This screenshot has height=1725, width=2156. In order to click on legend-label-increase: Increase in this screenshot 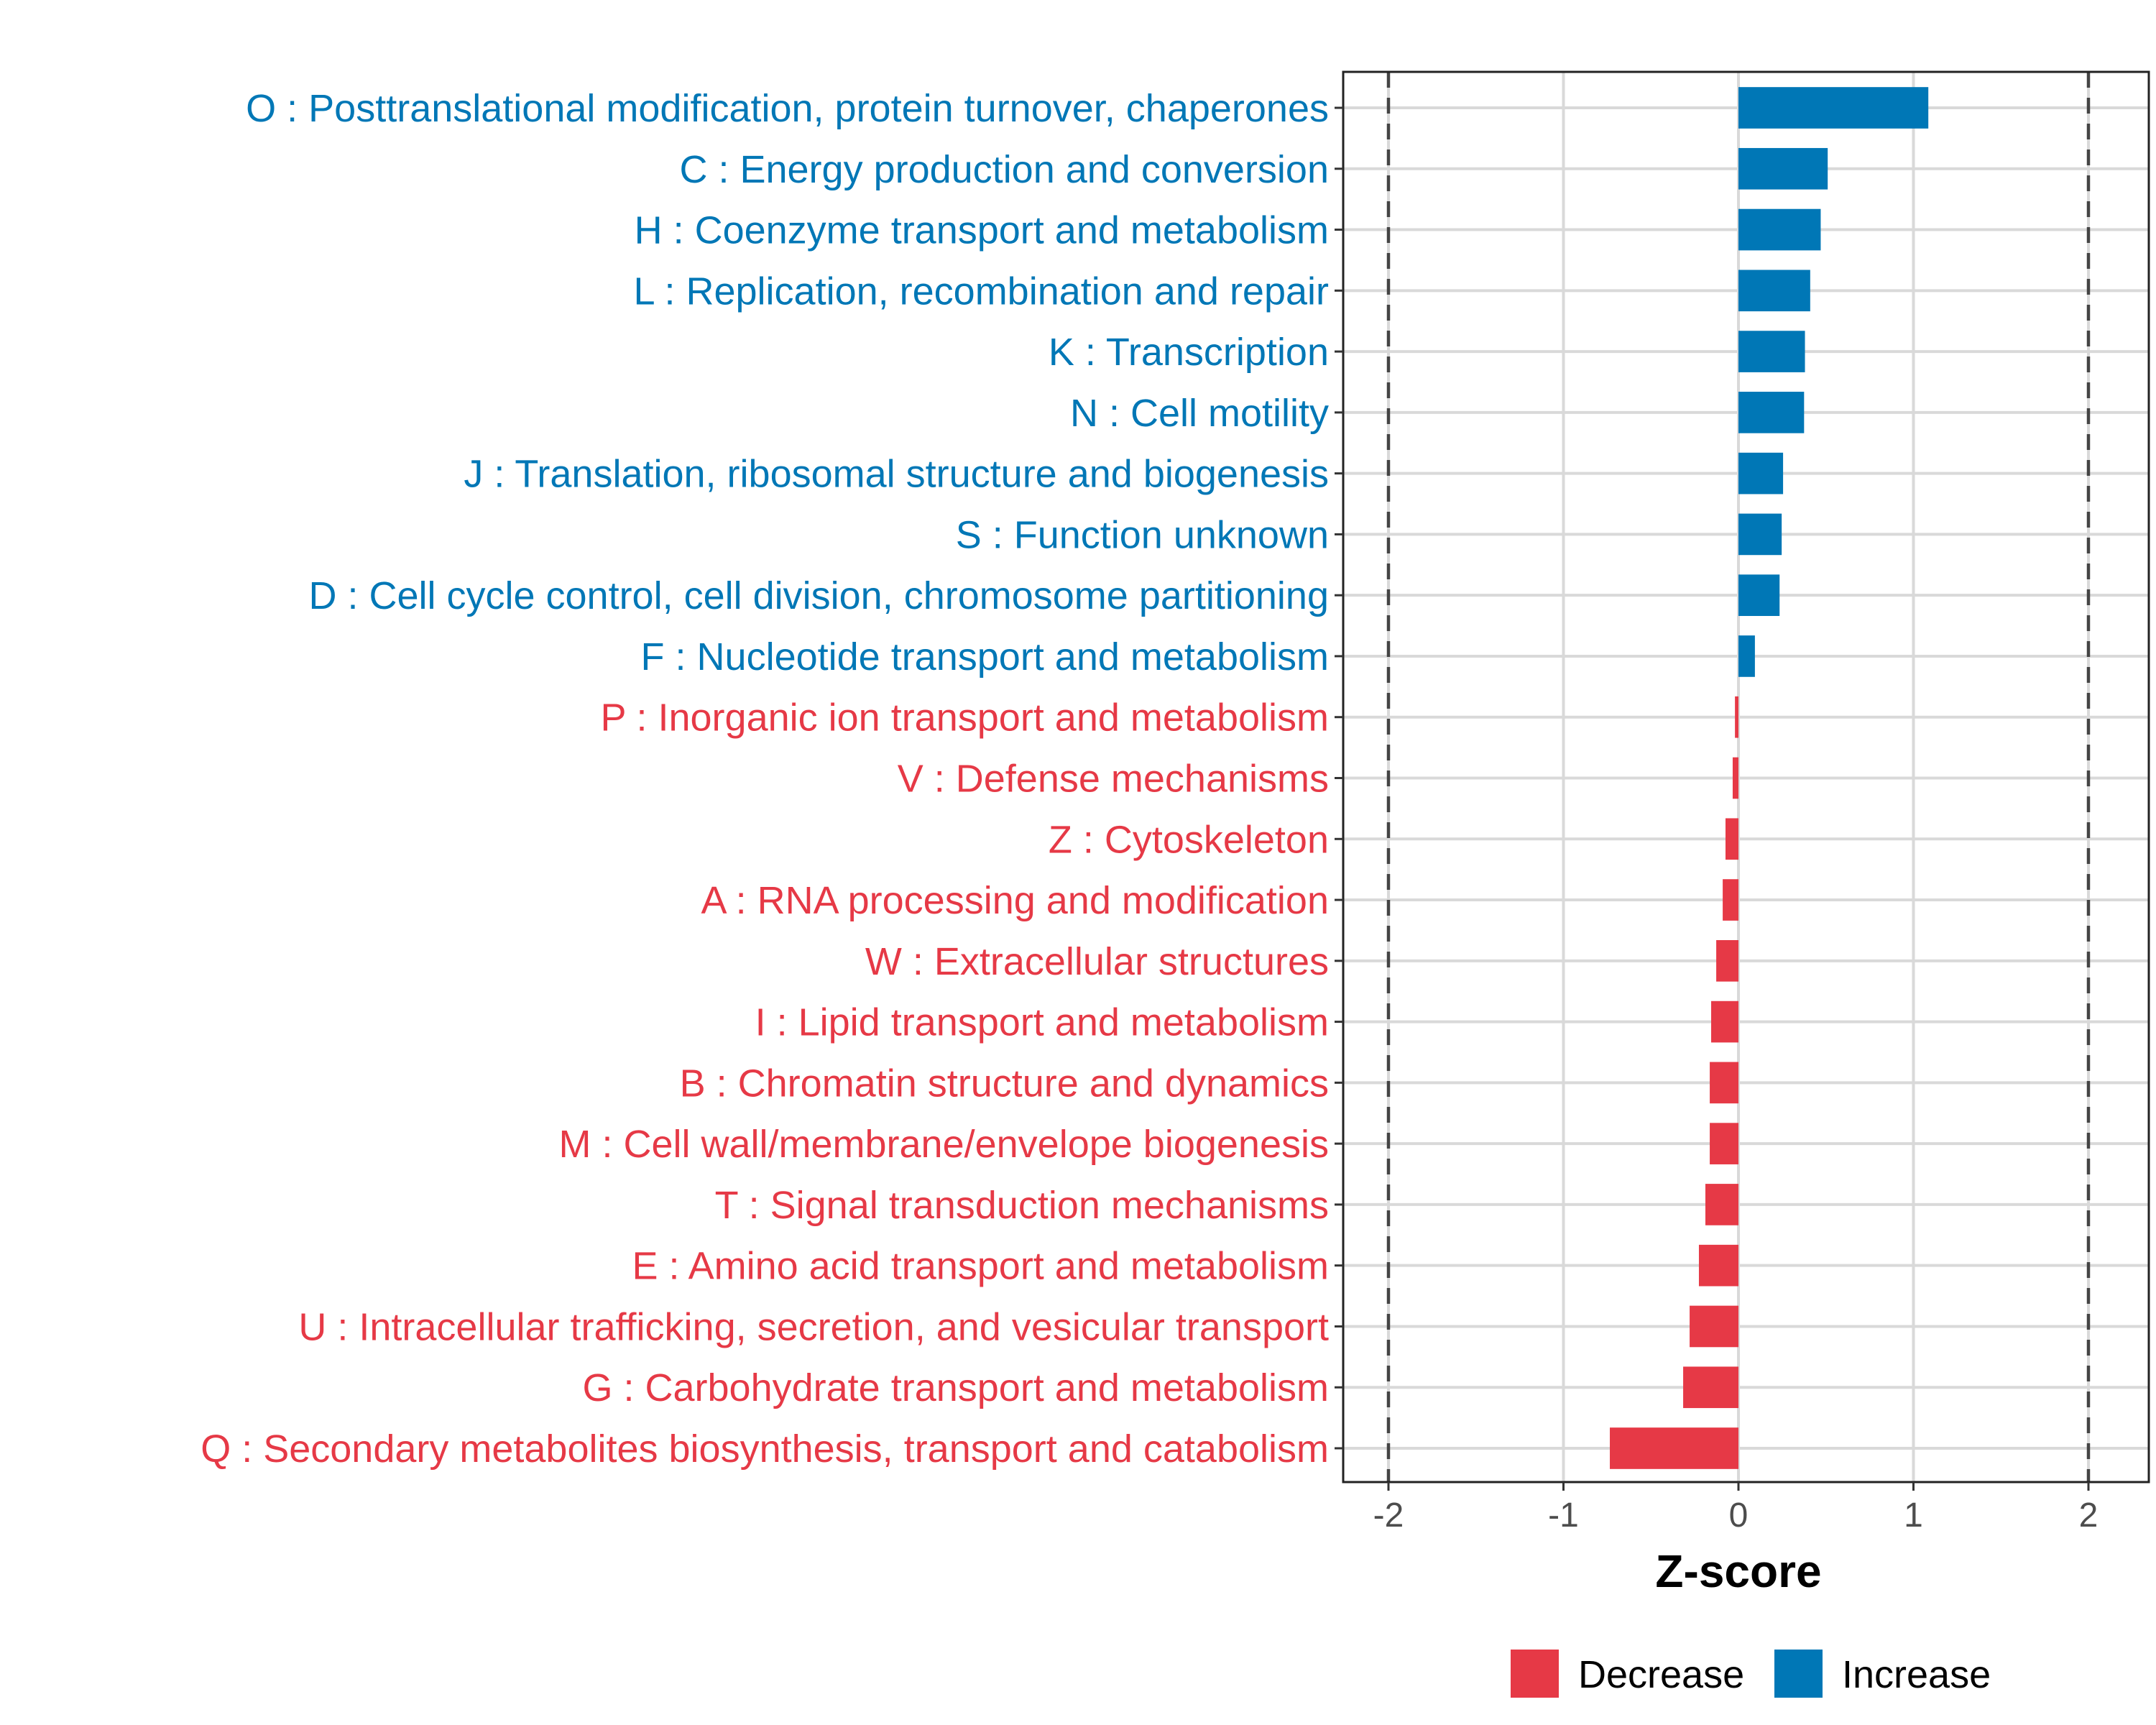, I will do `click(1917, 1674)`.